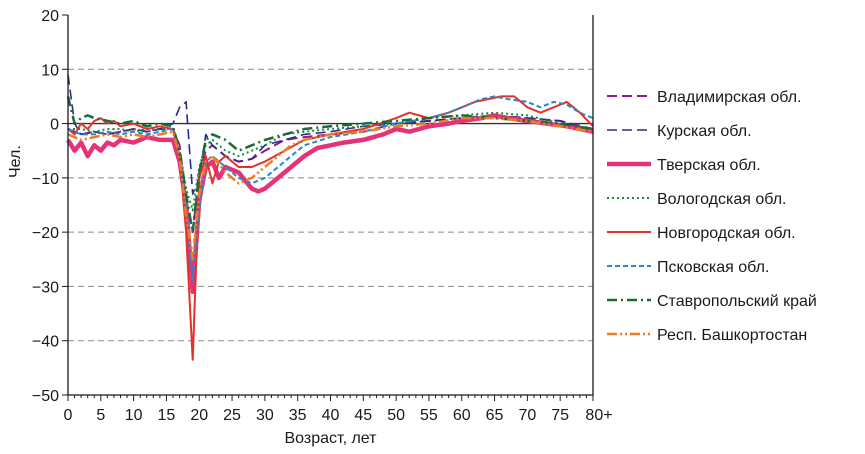  Describe the element at coordinates (598, 415) in the screenshot. I see `x-tick-label-16: 80+` at that location.